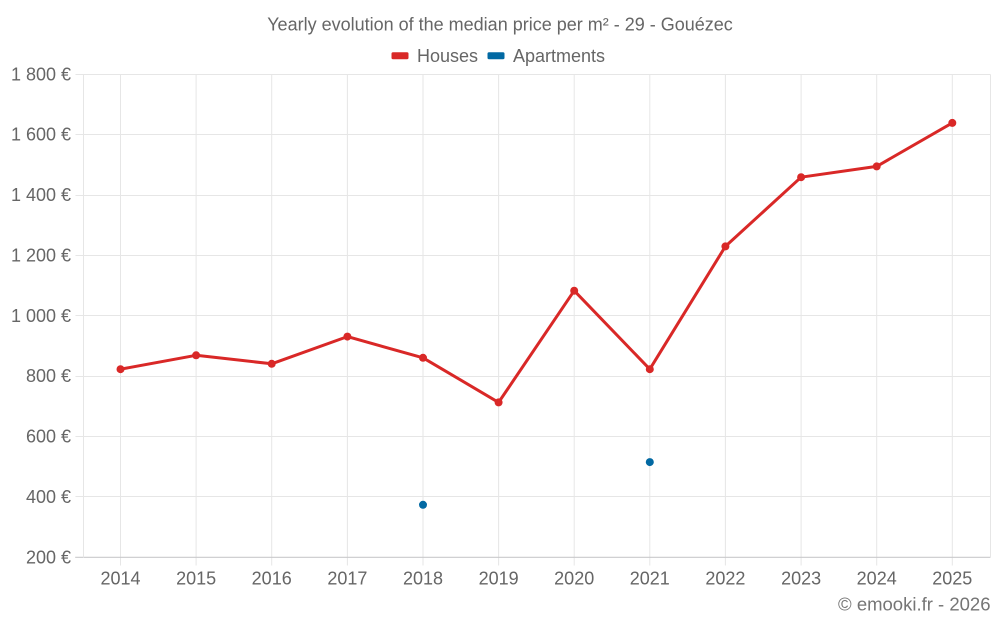  Describe the element at coordinates (877, 579) in the screenshot. I see `svg-text: 2024` at that location.